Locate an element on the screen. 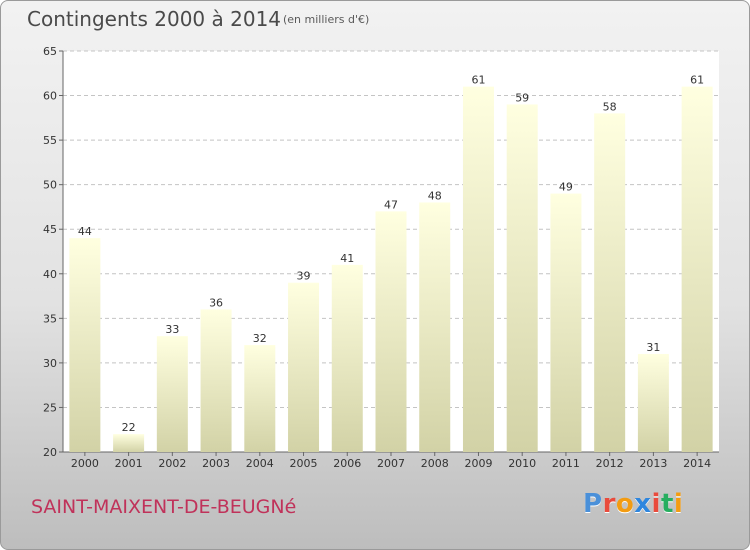 This screenshot has width=750, height=550. value-label-2003: 36 is located at coordinates (216, 302).